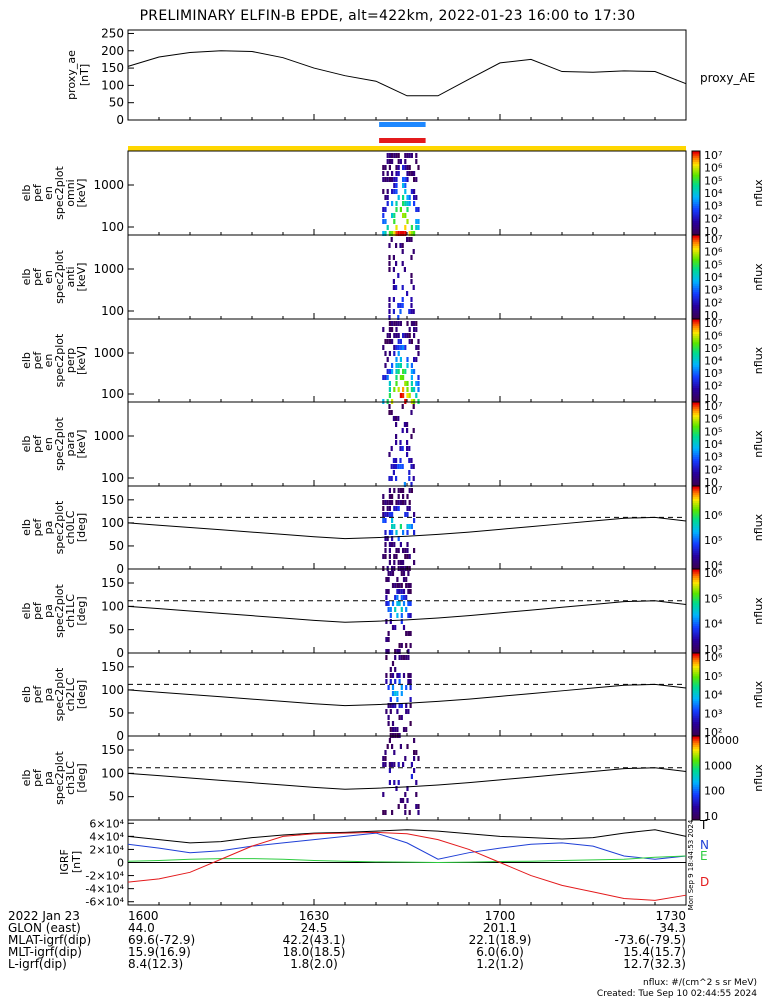 Image resolution: width=775 pixels, height=1000 pixels. What do you see at coordinates (45, 952) in the screenshot?
I see `footer-row-label: MLT-igrf(dip)` at bounding box center [45, 952].